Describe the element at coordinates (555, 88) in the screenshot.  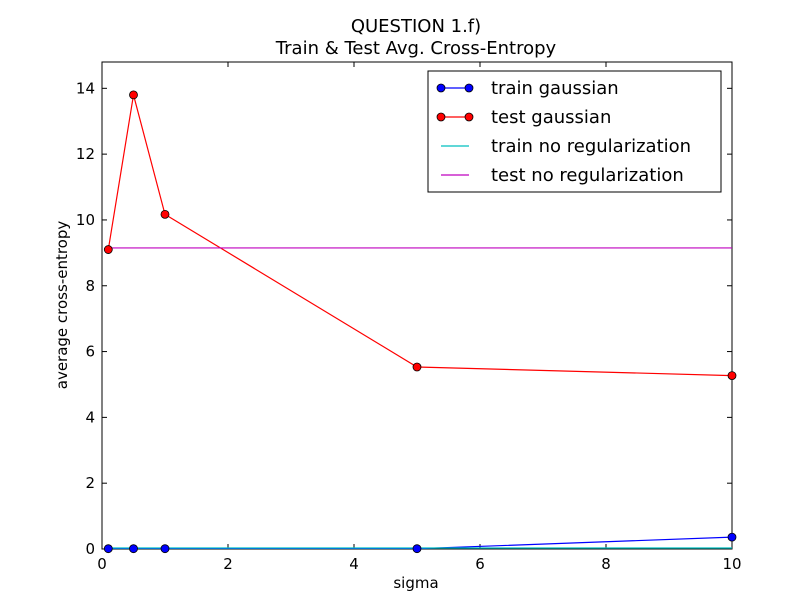
I see `legend-label-train-gaussian: train gaussian` at that location.